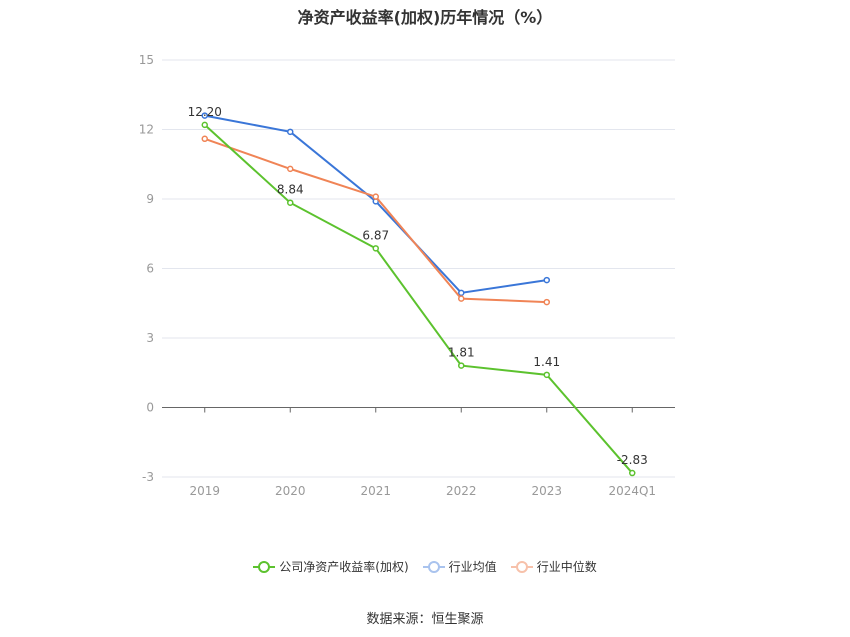 The height and width of the screenshot is (637, 850). What do you see at coordinates (433, 566) in the screenshot?
I see `legend-swatch-industry-mean` at bounding box center [433, 566].